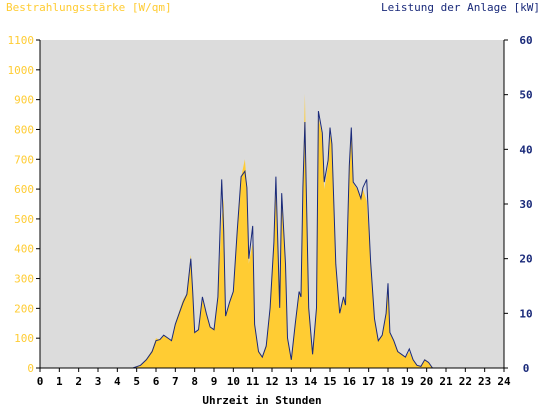  I want to click on left-tick-label: 200, so click(24, 308).